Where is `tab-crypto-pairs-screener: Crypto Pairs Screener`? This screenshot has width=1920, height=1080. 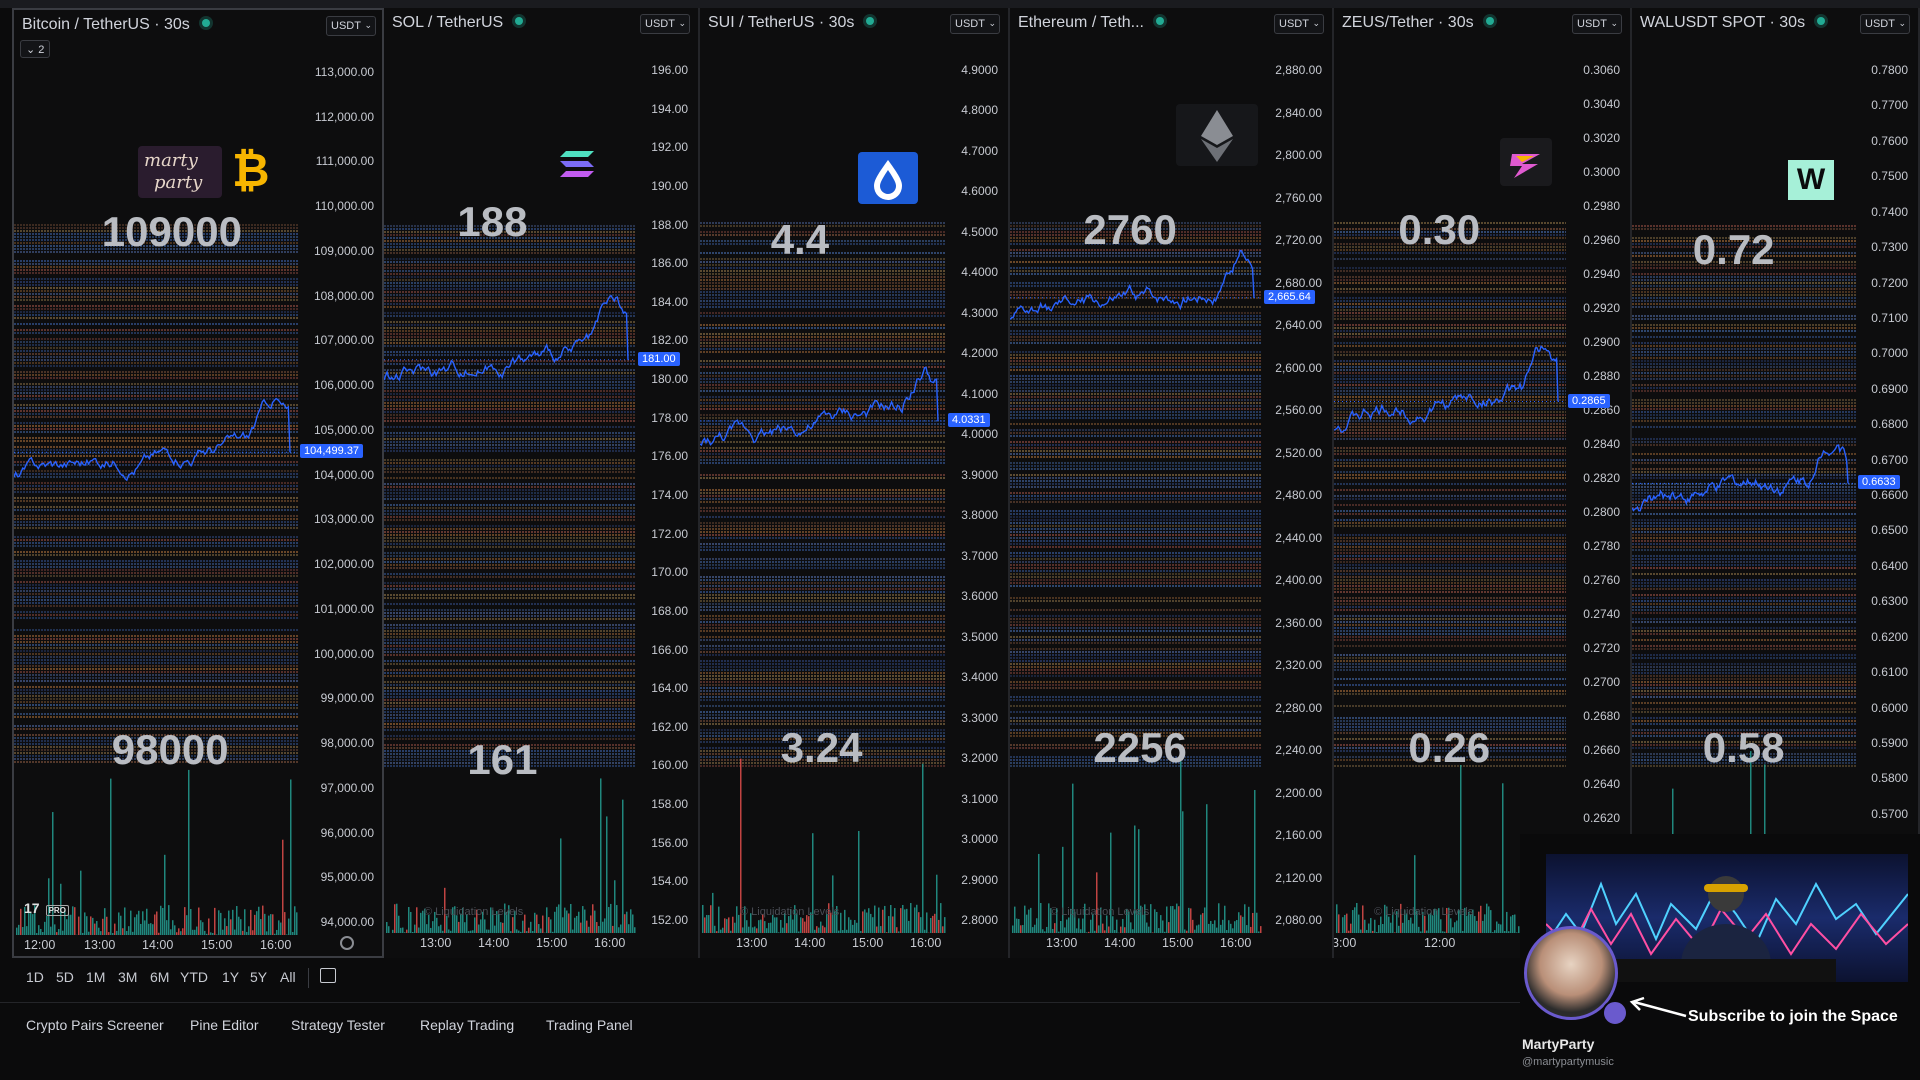
tab-crypto-pairs-screener: Crypto Pairs Screener is located at coordinates (95, 1025).